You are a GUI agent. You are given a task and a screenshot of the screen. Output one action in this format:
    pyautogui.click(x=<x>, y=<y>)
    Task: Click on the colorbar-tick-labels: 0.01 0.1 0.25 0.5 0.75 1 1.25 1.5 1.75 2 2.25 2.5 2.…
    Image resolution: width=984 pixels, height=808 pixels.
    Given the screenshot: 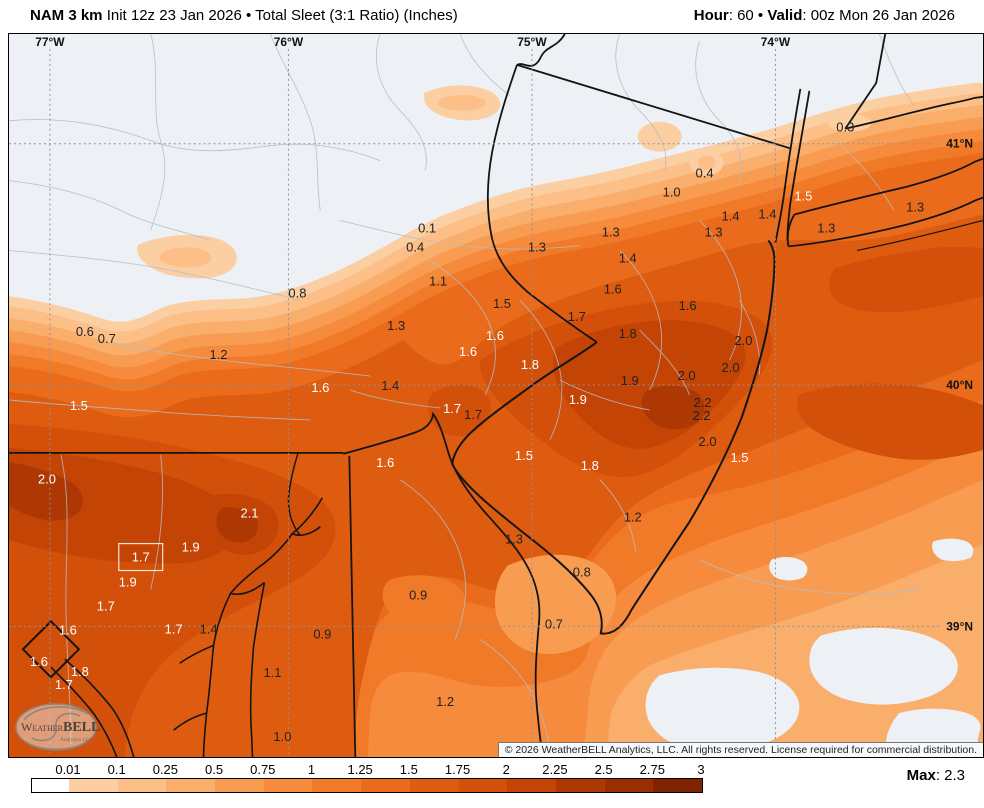 What is the action you would take?
    pyautogui.click(x=492, y=769)
    